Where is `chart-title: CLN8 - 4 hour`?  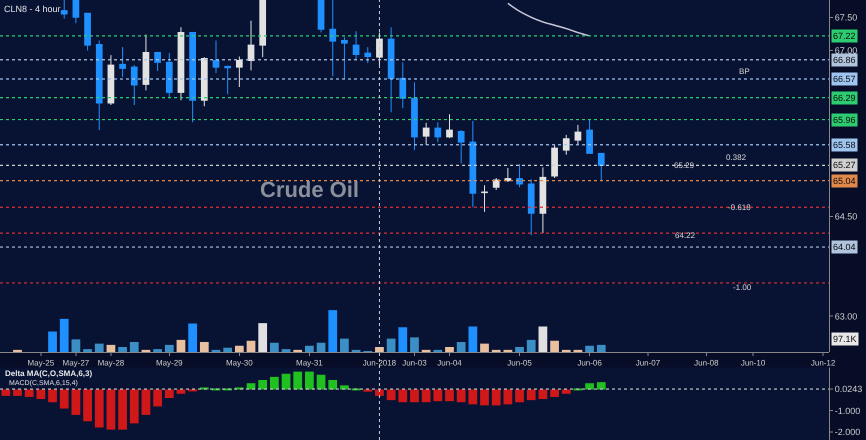 chart-title: CLN8 - 4 hour is located at coordinates (32, 9).